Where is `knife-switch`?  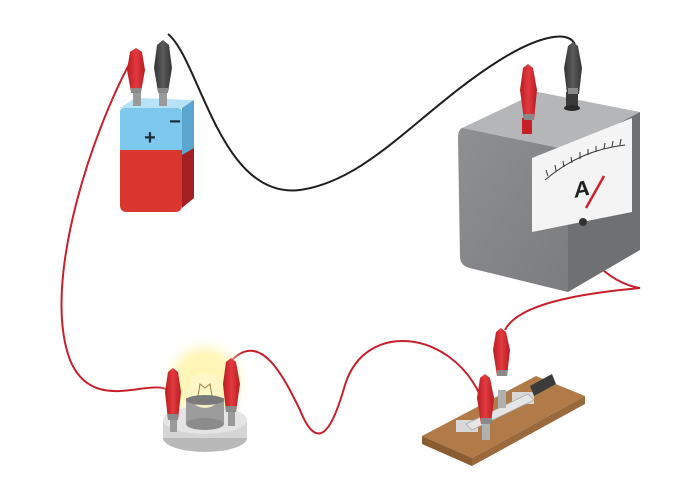
knife-switch is located at coordinates (503, 420).